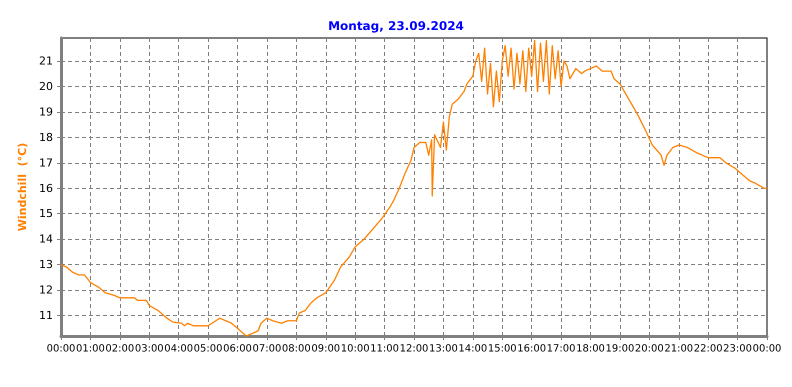 The image size is (792, 387). What do you see at coordinates (119, 349) in the screenshot?
I see `x-tick-label: 02:00` at bounding box center [119, 349].